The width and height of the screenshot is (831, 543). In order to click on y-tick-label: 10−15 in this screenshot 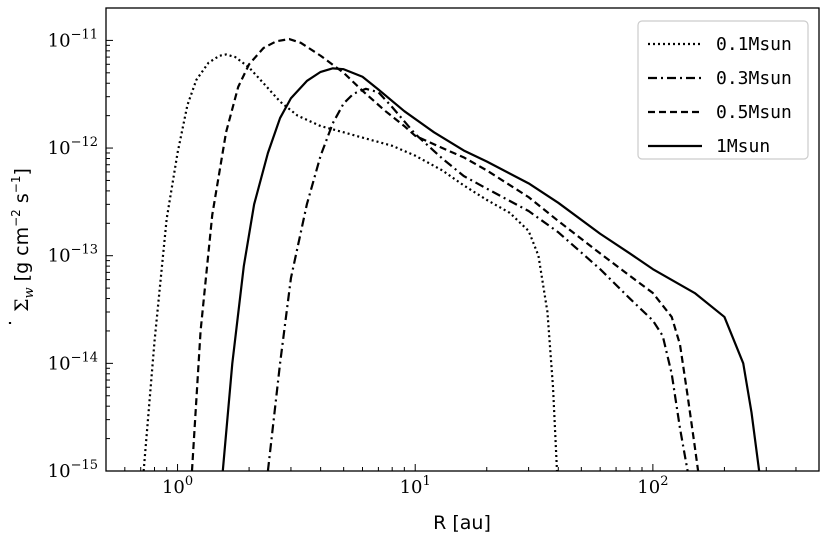, I will do `click(73, 470)`.